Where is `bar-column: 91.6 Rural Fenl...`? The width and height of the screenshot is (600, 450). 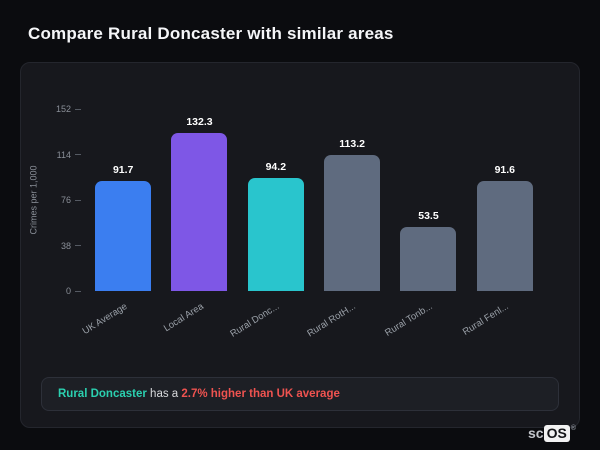 bar-column: 91.6 Rural Fenl... is located at coordinates (497, 223).